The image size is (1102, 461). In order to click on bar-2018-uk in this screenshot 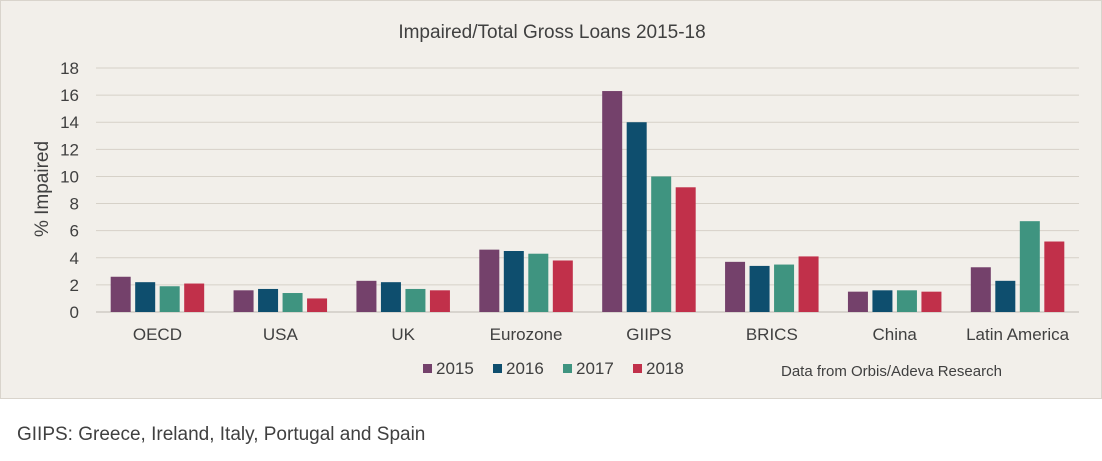, I will do `click(439, 301)`.